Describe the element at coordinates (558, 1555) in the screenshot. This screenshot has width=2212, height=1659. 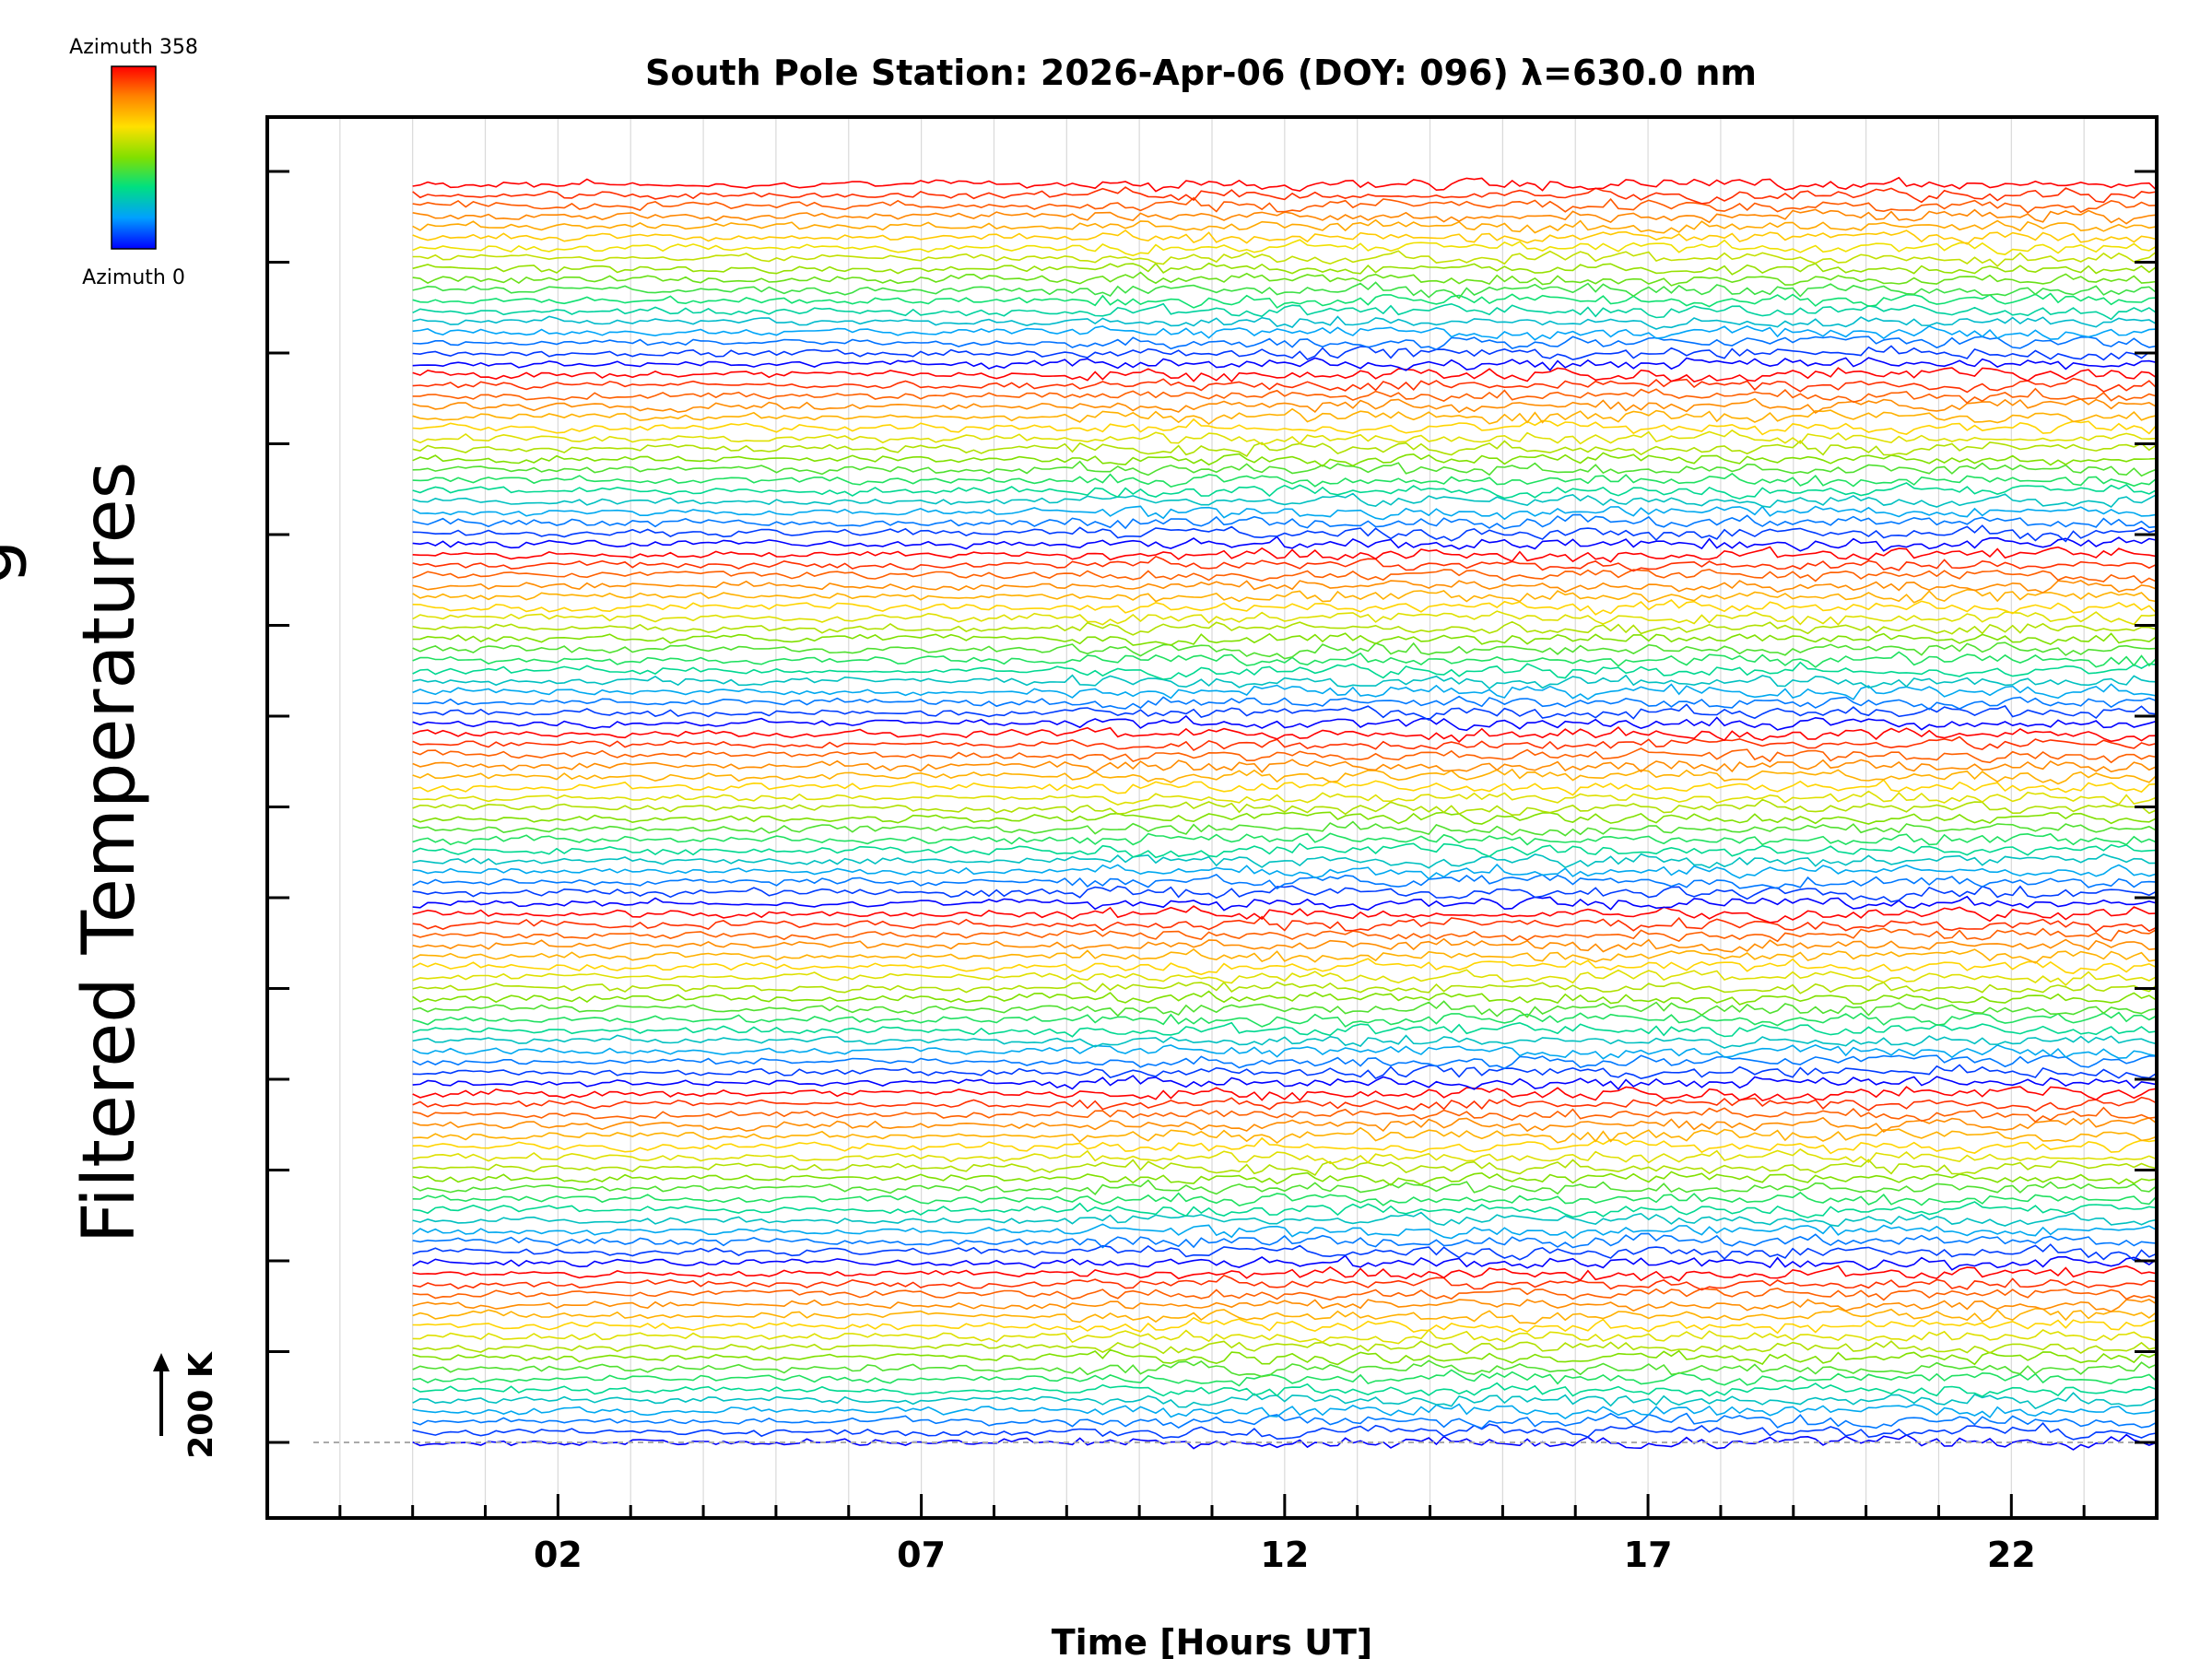
I see `x-tick-label: 02` at that location.